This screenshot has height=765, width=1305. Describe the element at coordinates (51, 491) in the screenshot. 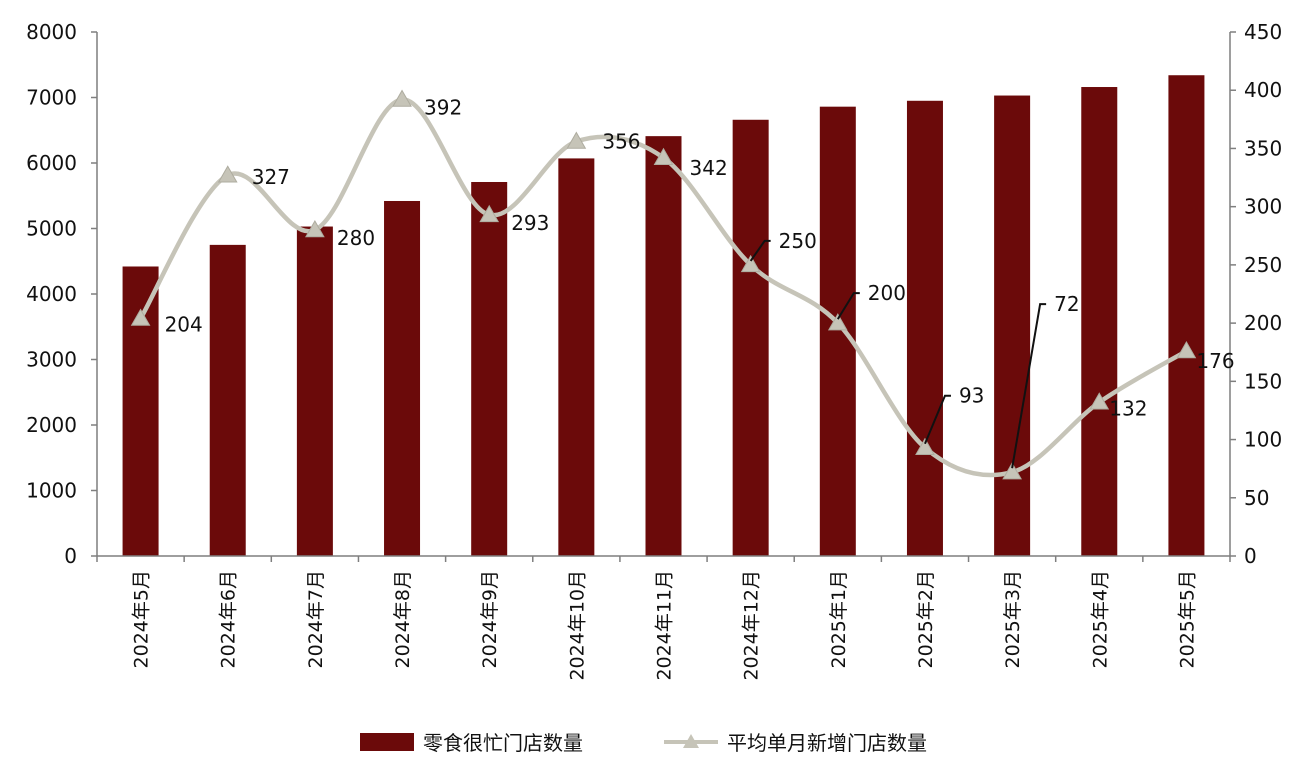

I see `left-tick-label: 1000` at that location.